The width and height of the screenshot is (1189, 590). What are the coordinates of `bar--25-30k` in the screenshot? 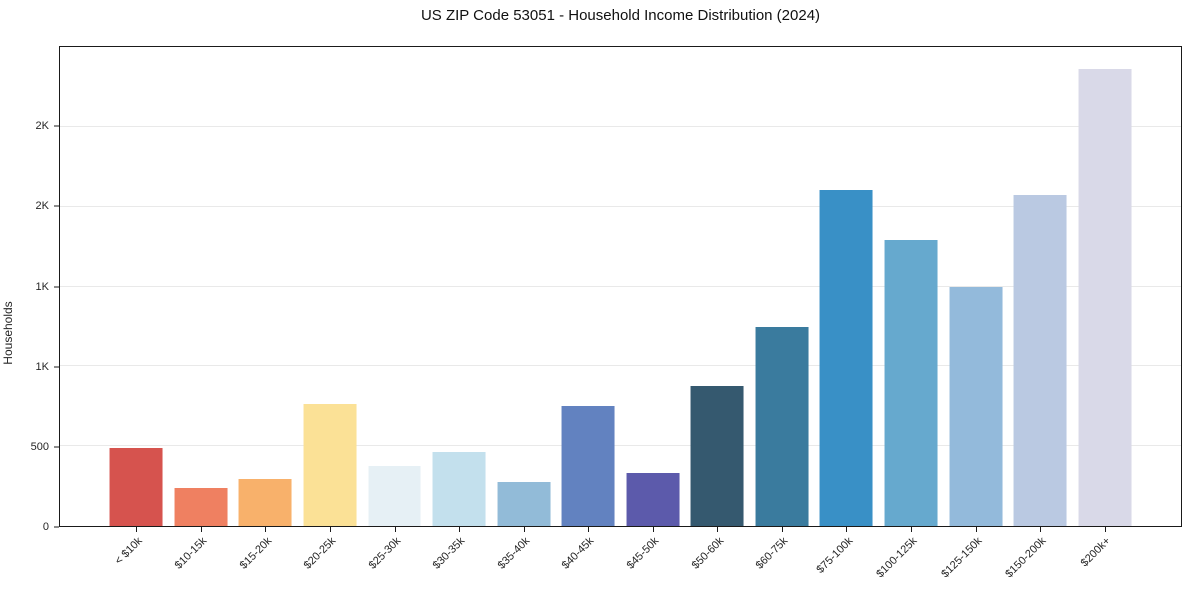 It's located at (394, 496).